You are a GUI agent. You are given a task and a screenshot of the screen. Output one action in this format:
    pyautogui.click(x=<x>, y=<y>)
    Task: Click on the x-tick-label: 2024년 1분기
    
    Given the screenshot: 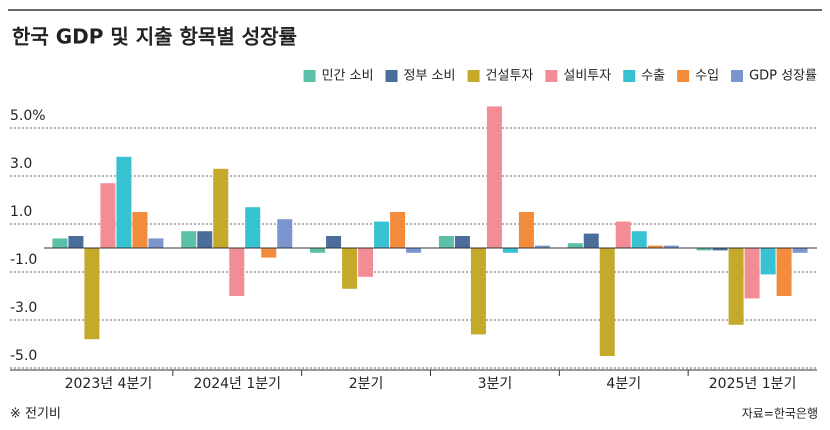 What is the action you would take?
    pyautogui.click(x=237, y=384)
    